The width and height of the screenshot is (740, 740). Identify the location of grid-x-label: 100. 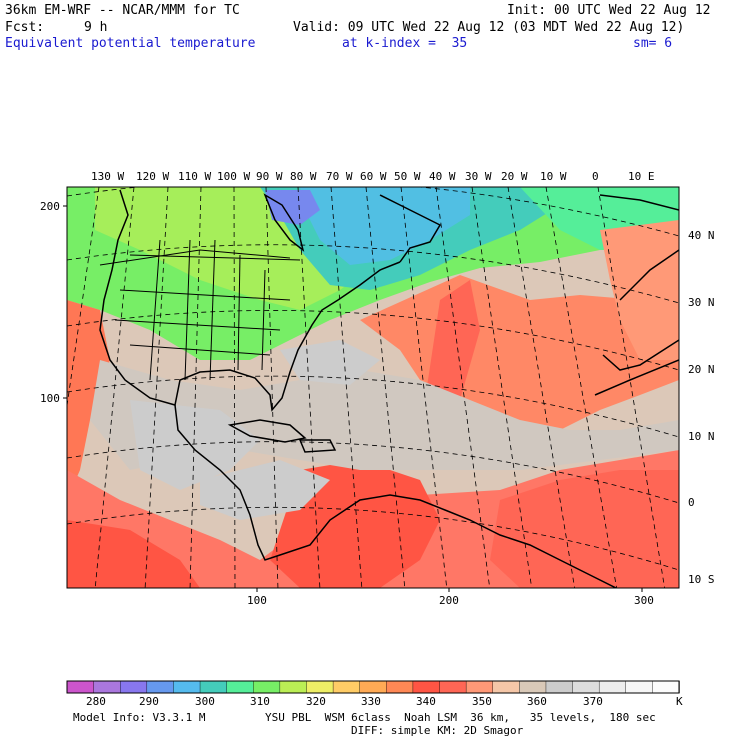
(257, 600).